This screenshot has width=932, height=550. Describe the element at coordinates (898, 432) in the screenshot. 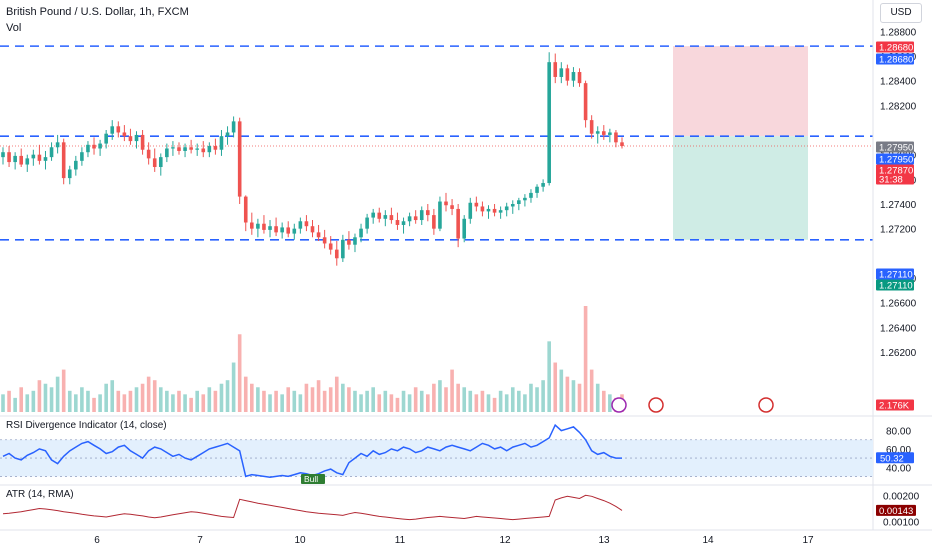

I see `rsi-tick-label: 80.00` at that location.